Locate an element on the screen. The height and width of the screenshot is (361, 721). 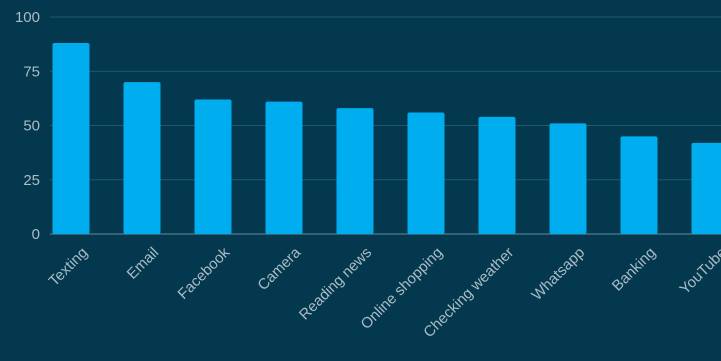
y-axis-ticks: 0 25 50 75 100 is located at coordinates (27, 126).